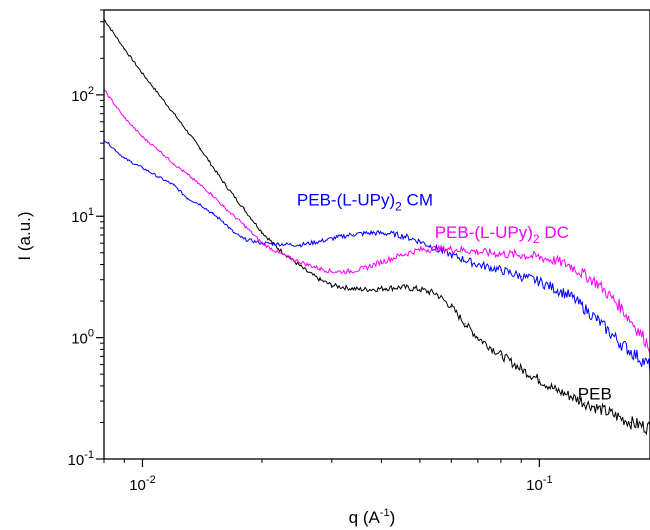  I want to click on y-axis-title: I (a.u.), so click(24, 235).